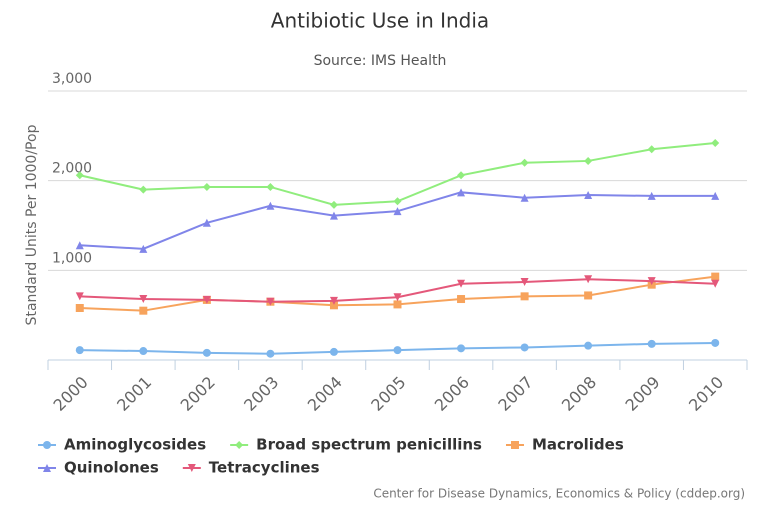 The width and height of the screenshot is (759, 506). I want to click on legend-label: Quinolones, so click(111, 468).